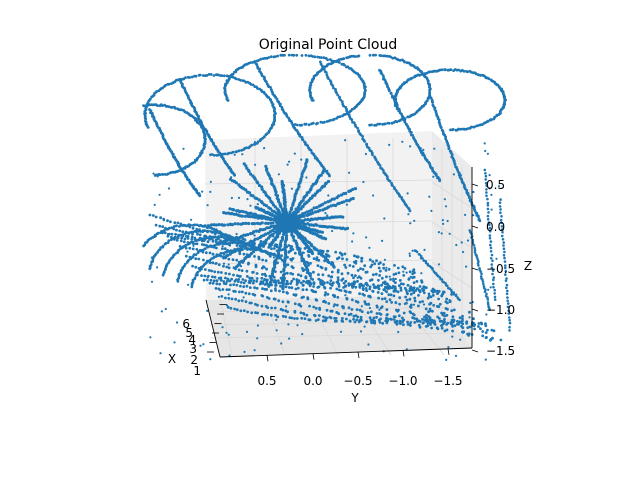  Describe the element at coordinates (346, 352) in the screenshot. I see `y-axis-line` at that location.